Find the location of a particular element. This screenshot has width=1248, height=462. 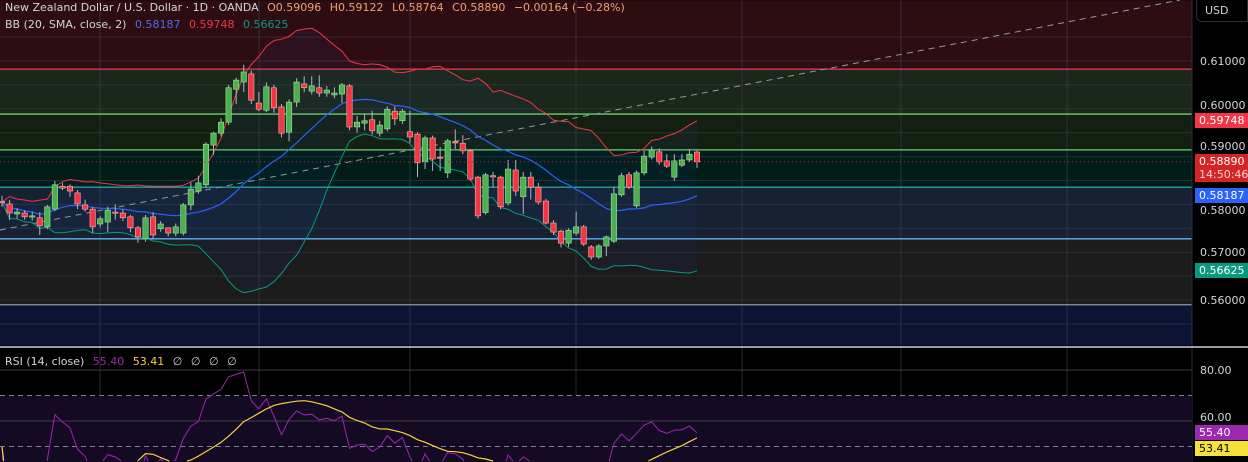

price-axis-label: 0.61000 is located at coordinates (1223, 61).